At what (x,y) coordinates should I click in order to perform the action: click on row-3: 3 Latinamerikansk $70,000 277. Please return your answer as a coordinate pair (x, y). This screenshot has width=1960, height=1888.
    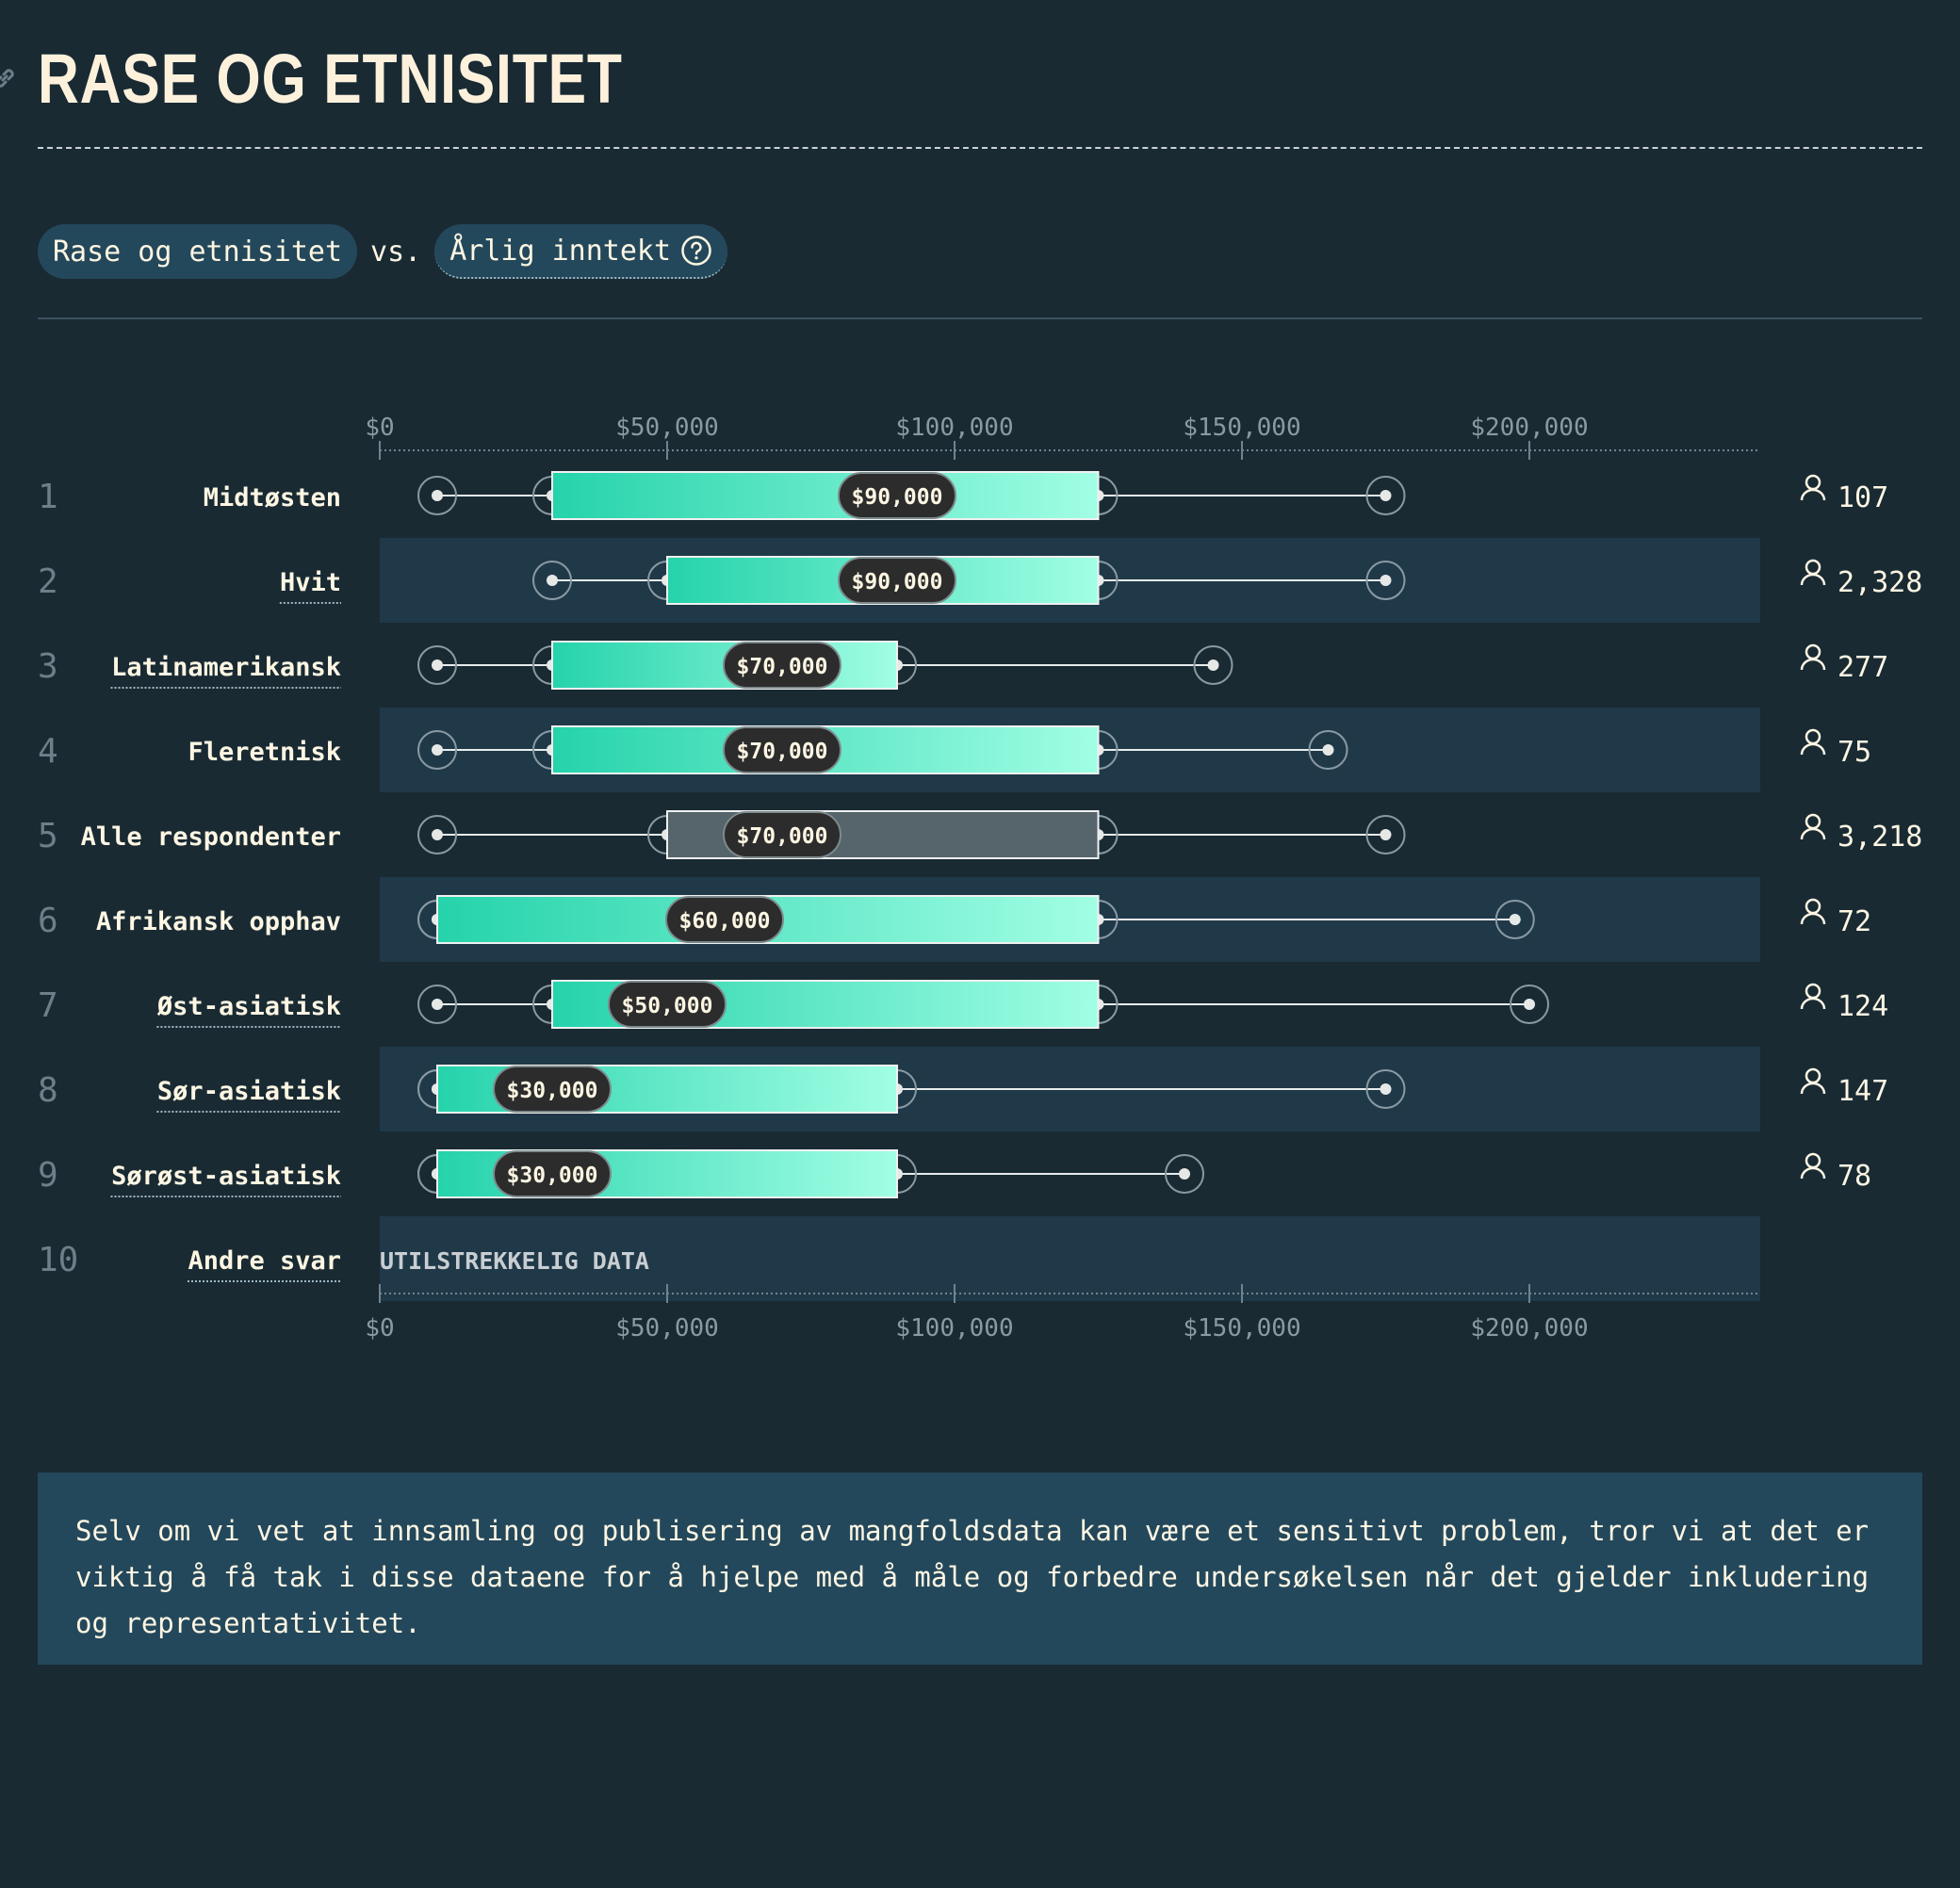
    Looking at the image, I should click on (963, 665).